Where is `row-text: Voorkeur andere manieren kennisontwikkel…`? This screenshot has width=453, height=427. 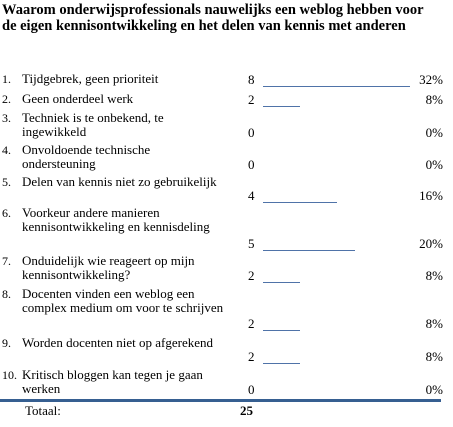
row-text: Voorkeur andere manieren kennisontwikkel… is located at coordinates (116, 219).